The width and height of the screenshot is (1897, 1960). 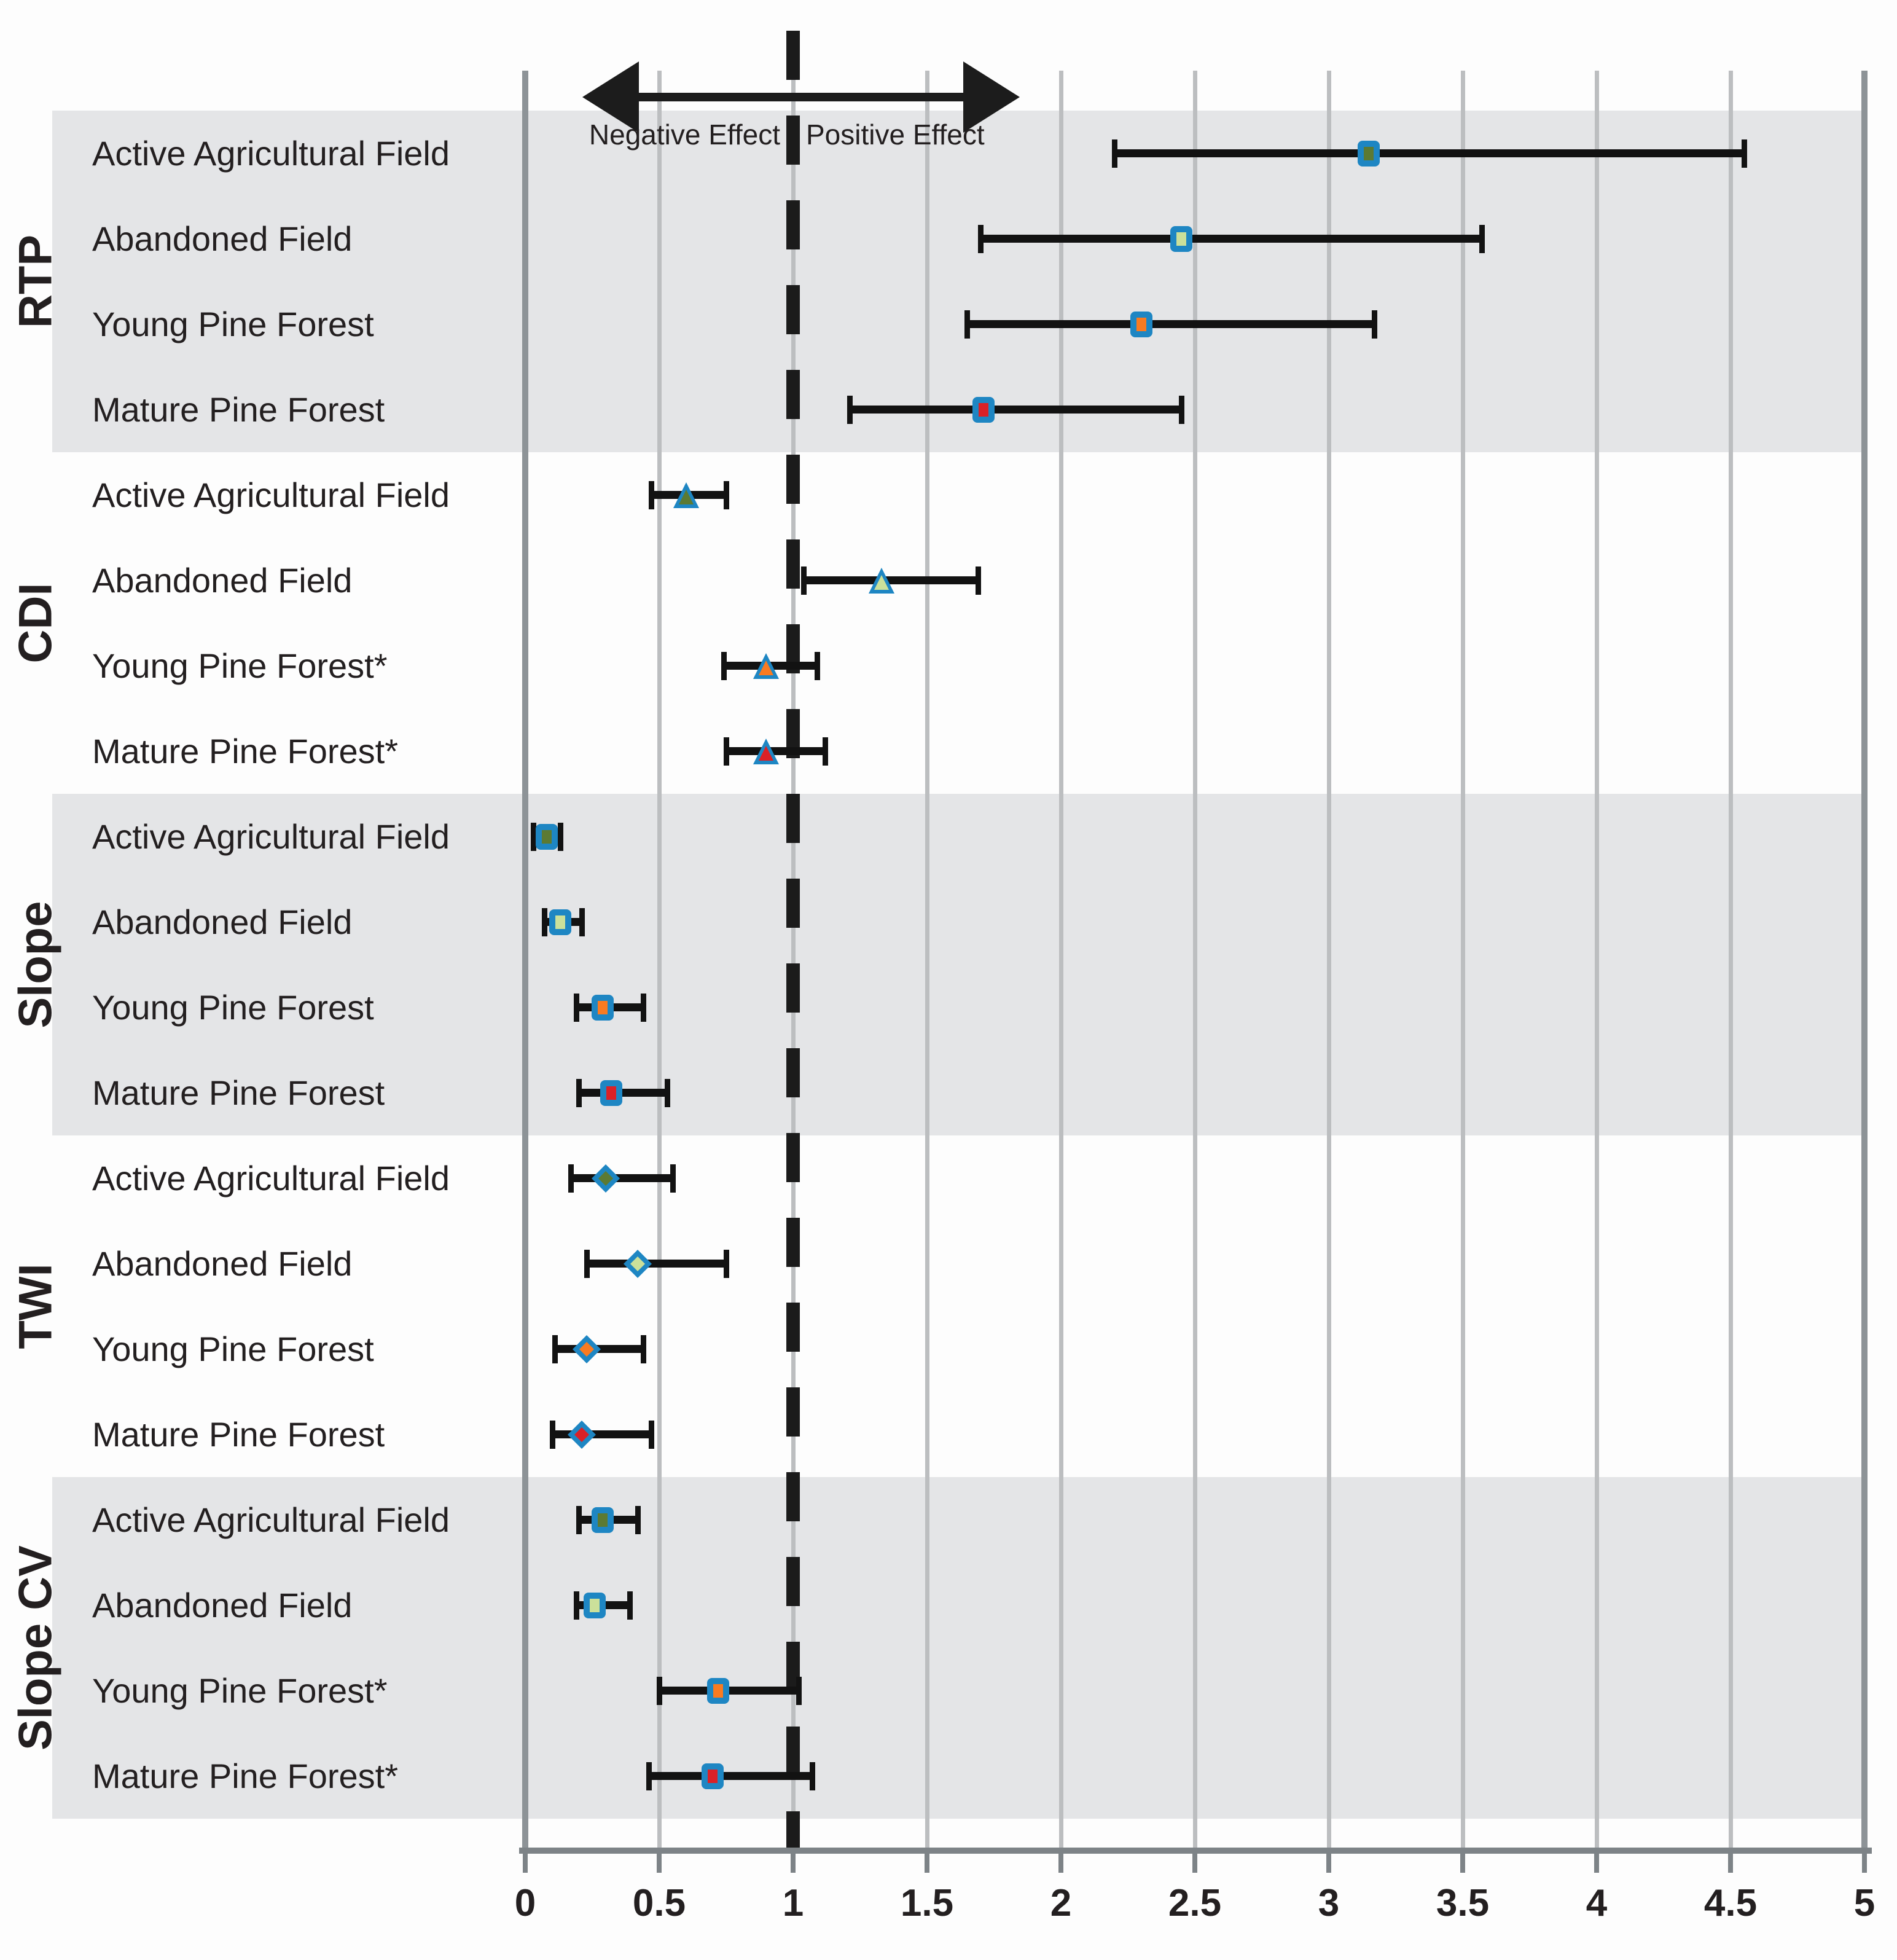 I want to click on x-axis-tick-label: 2, so click(x=1061, y=1903).